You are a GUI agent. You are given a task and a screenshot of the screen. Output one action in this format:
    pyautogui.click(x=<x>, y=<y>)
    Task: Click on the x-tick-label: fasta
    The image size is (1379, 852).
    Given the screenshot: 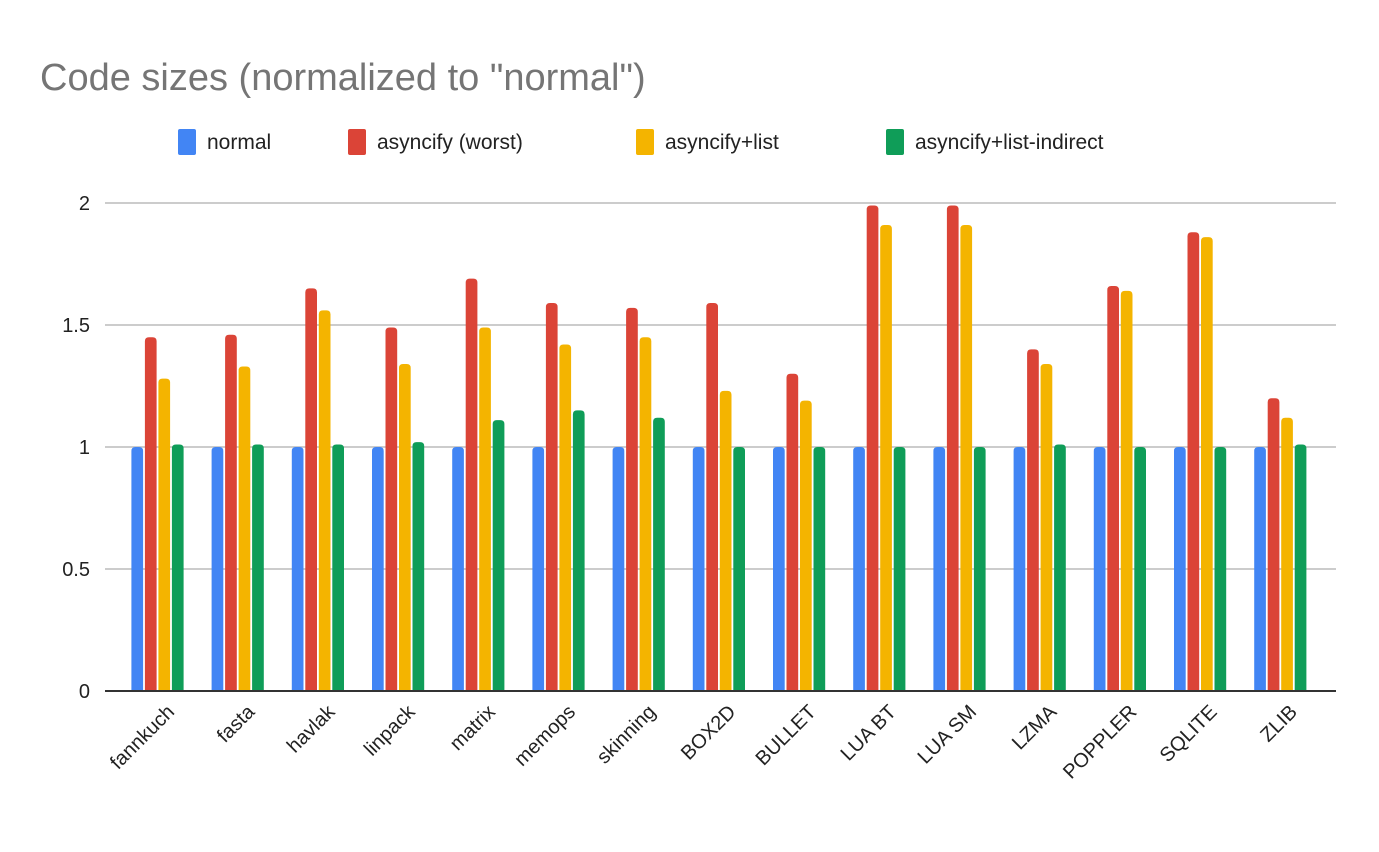 What is the action you would take?
    pyautogui.click(x=236, y=723)
    